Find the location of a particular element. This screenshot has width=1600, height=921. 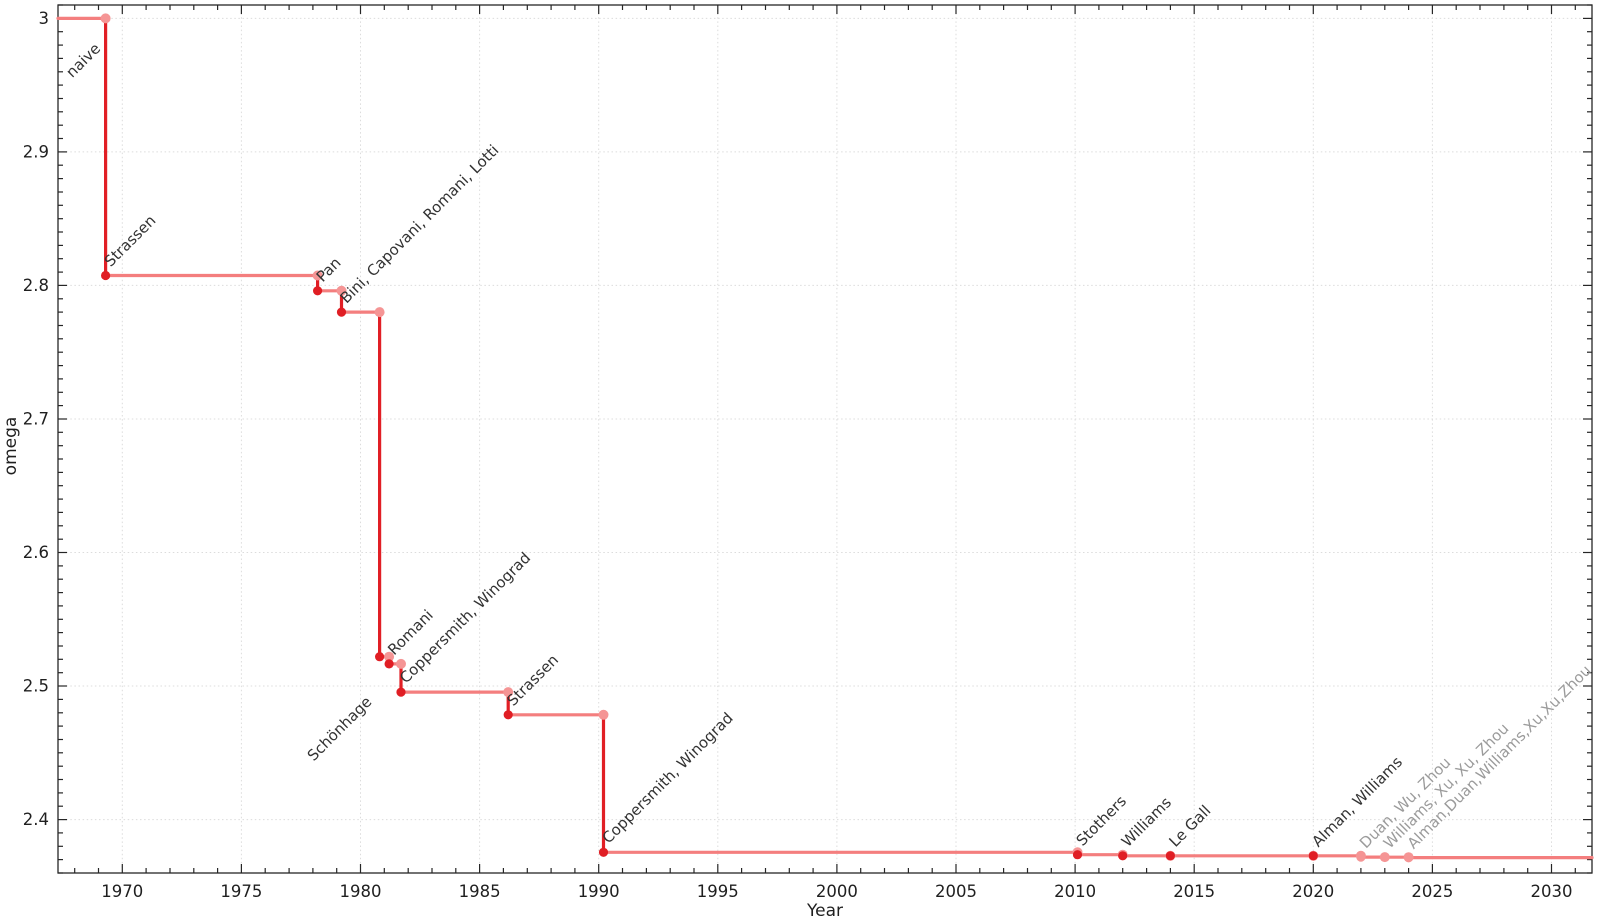

x-tick-label: 2030 is located at coordinates (1552, 891).